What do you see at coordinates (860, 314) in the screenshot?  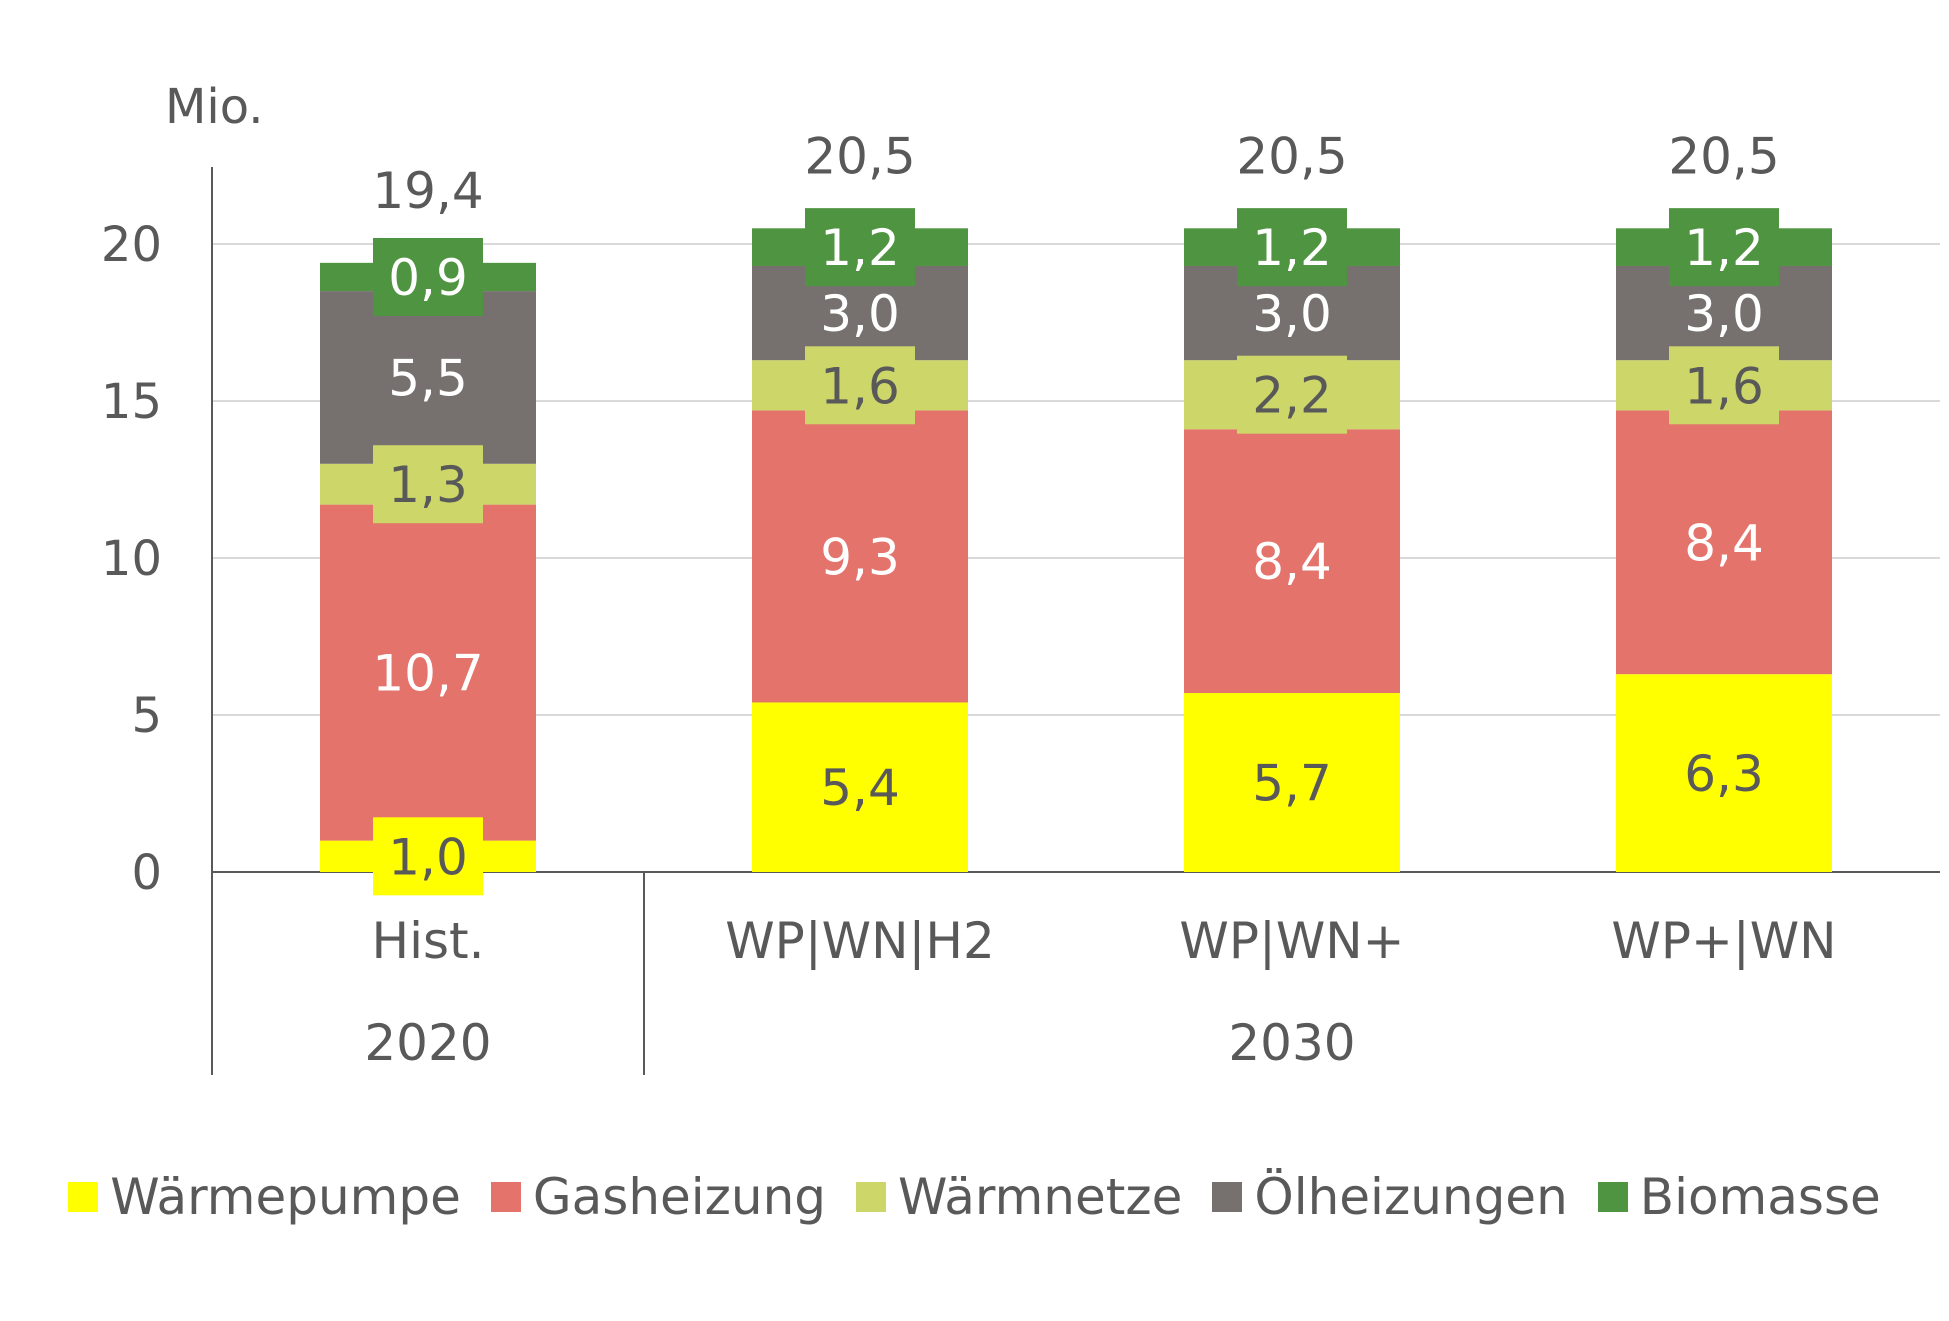 I see `data-label-1-3: 3,0` at bounding box center [860, 314].